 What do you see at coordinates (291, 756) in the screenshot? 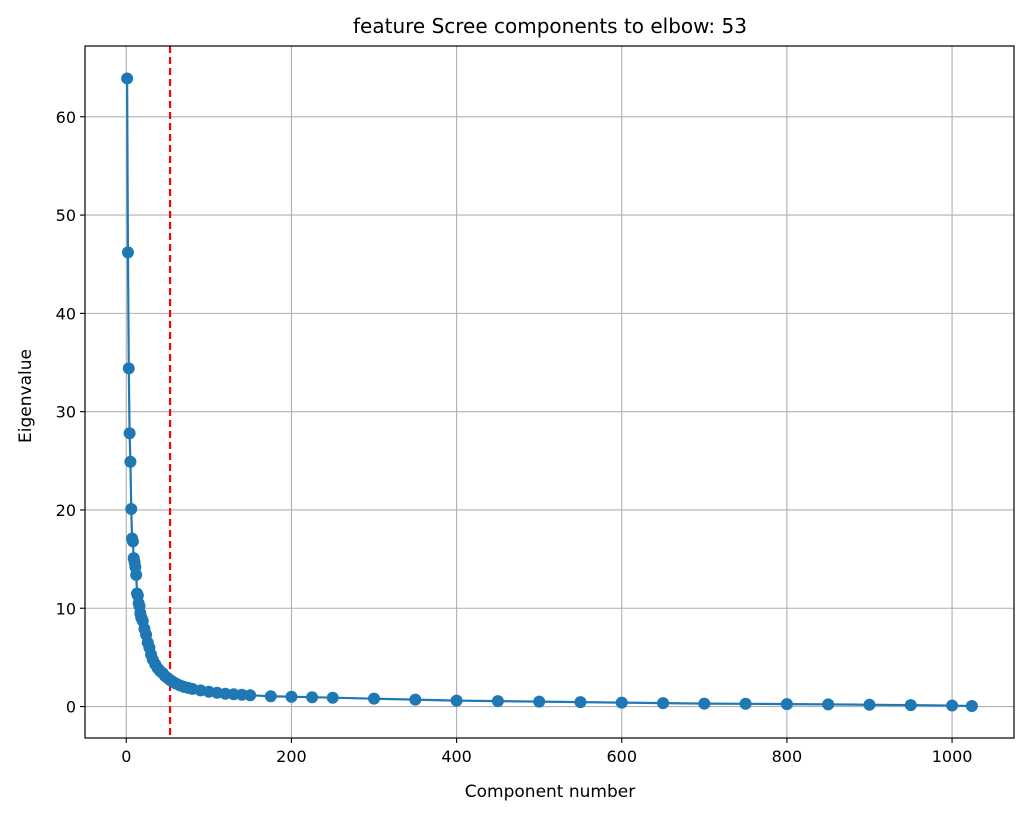
I see `x-tick-label: 200` at bounding box center [291, 756].